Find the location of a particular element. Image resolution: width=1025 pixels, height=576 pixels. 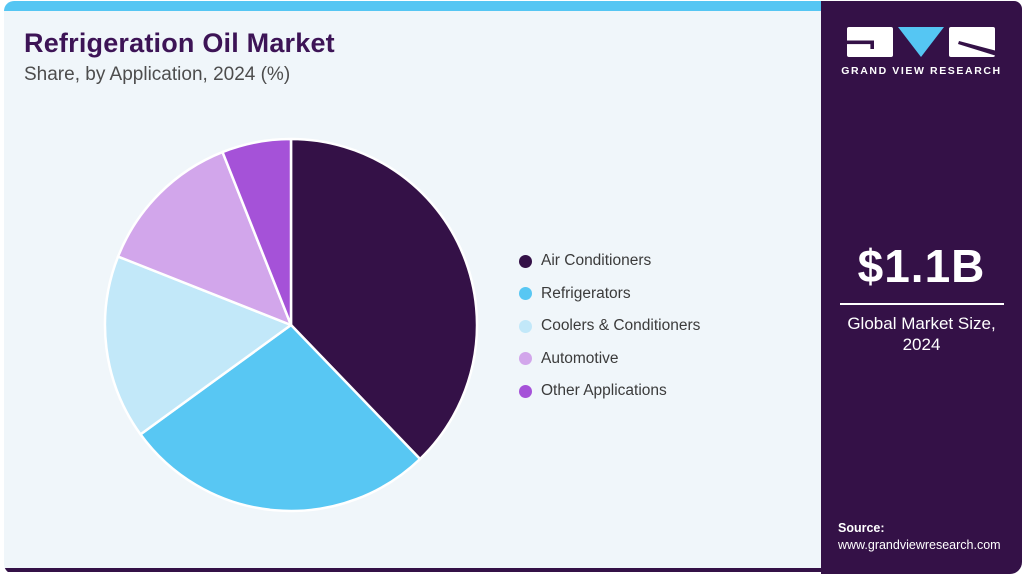

gvr-logo-icon is located at coordinates (920, 42).